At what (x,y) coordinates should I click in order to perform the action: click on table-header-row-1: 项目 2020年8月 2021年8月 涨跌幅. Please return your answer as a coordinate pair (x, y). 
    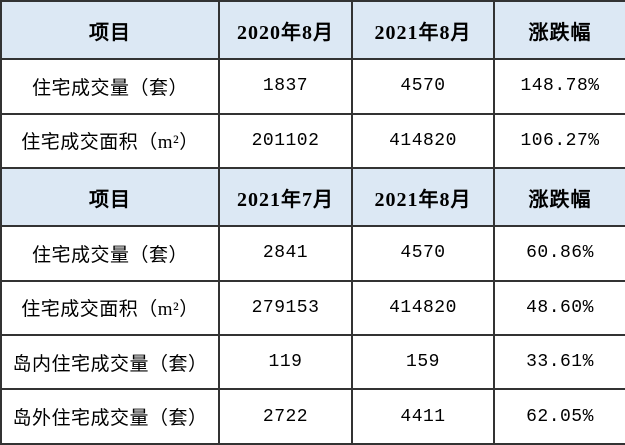
    Looking at the image, I should click on (312, 30).